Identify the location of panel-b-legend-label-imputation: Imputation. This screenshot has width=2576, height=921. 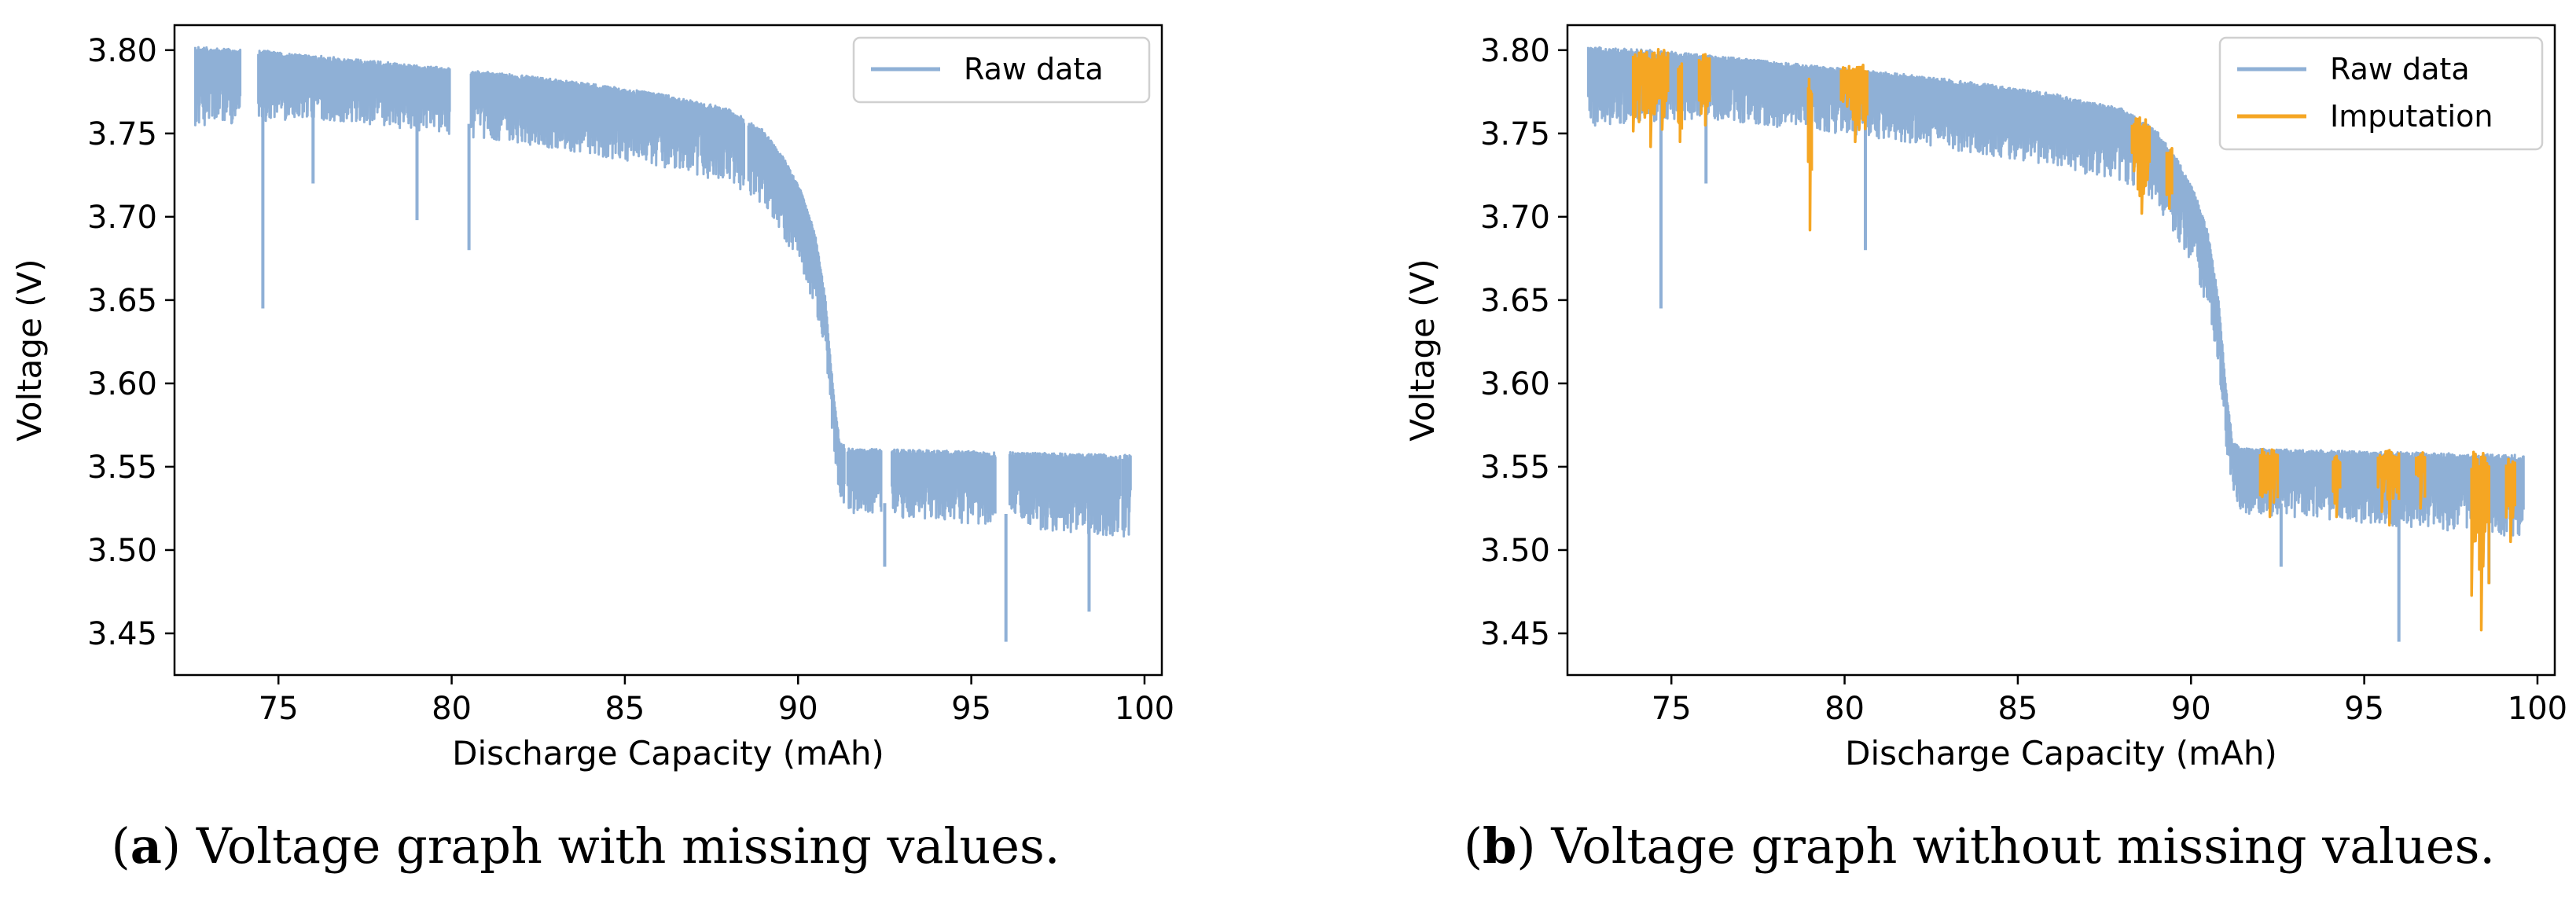
(2411, 116).